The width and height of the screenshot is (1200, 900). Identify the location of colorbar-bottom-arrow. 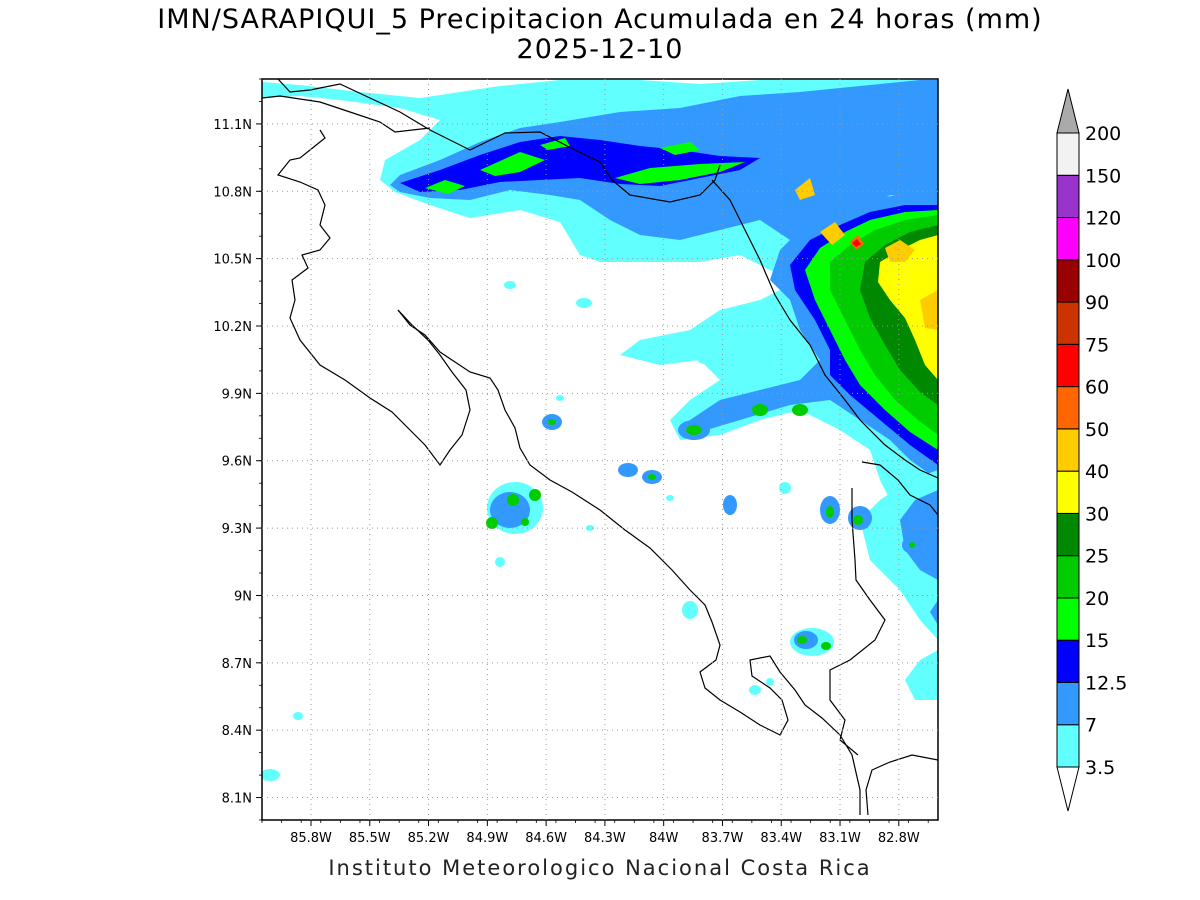
(1068, 789).